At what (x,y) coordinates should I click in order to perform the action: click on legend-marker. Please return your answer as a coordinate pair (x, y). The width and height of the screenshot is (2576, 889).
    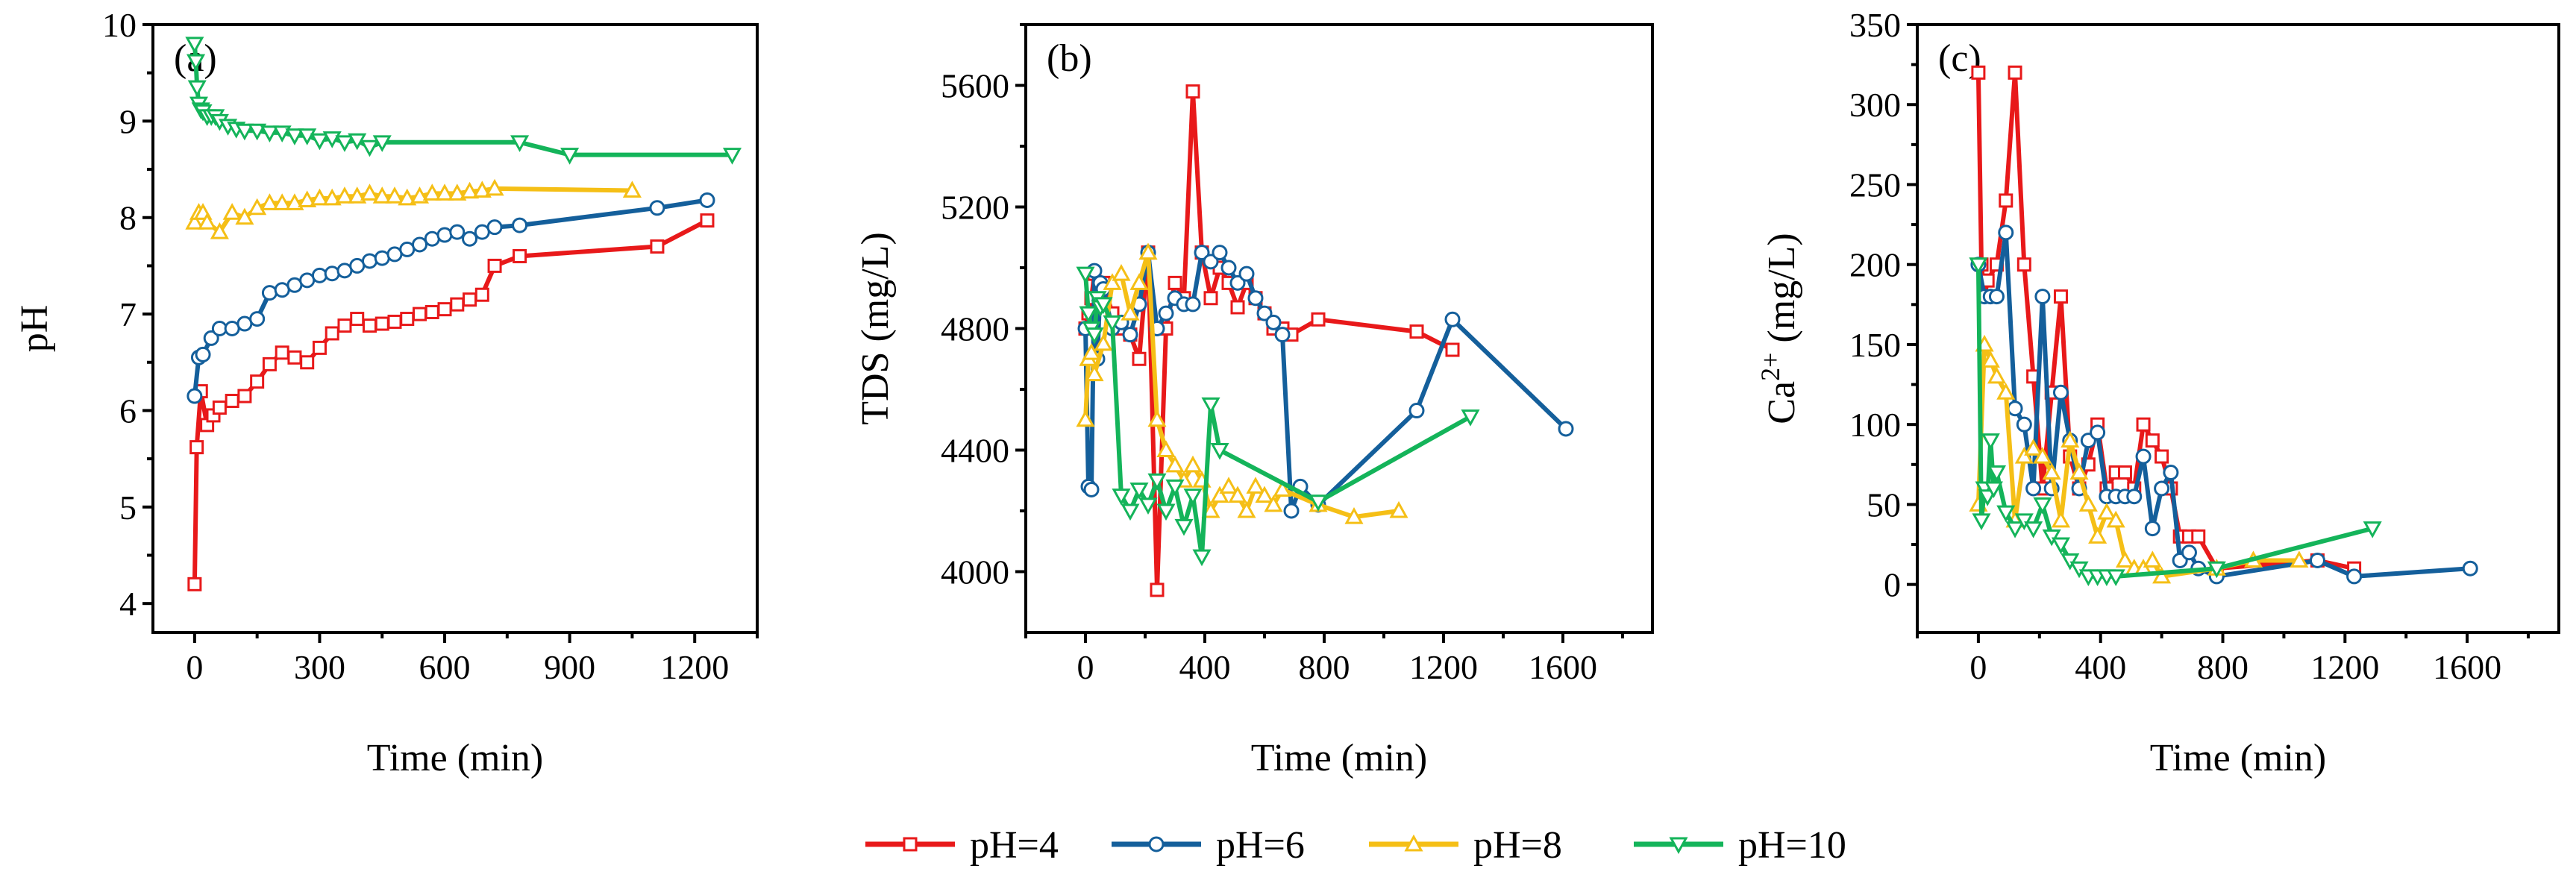
    Looking at the image, I should click on (1413, 843).